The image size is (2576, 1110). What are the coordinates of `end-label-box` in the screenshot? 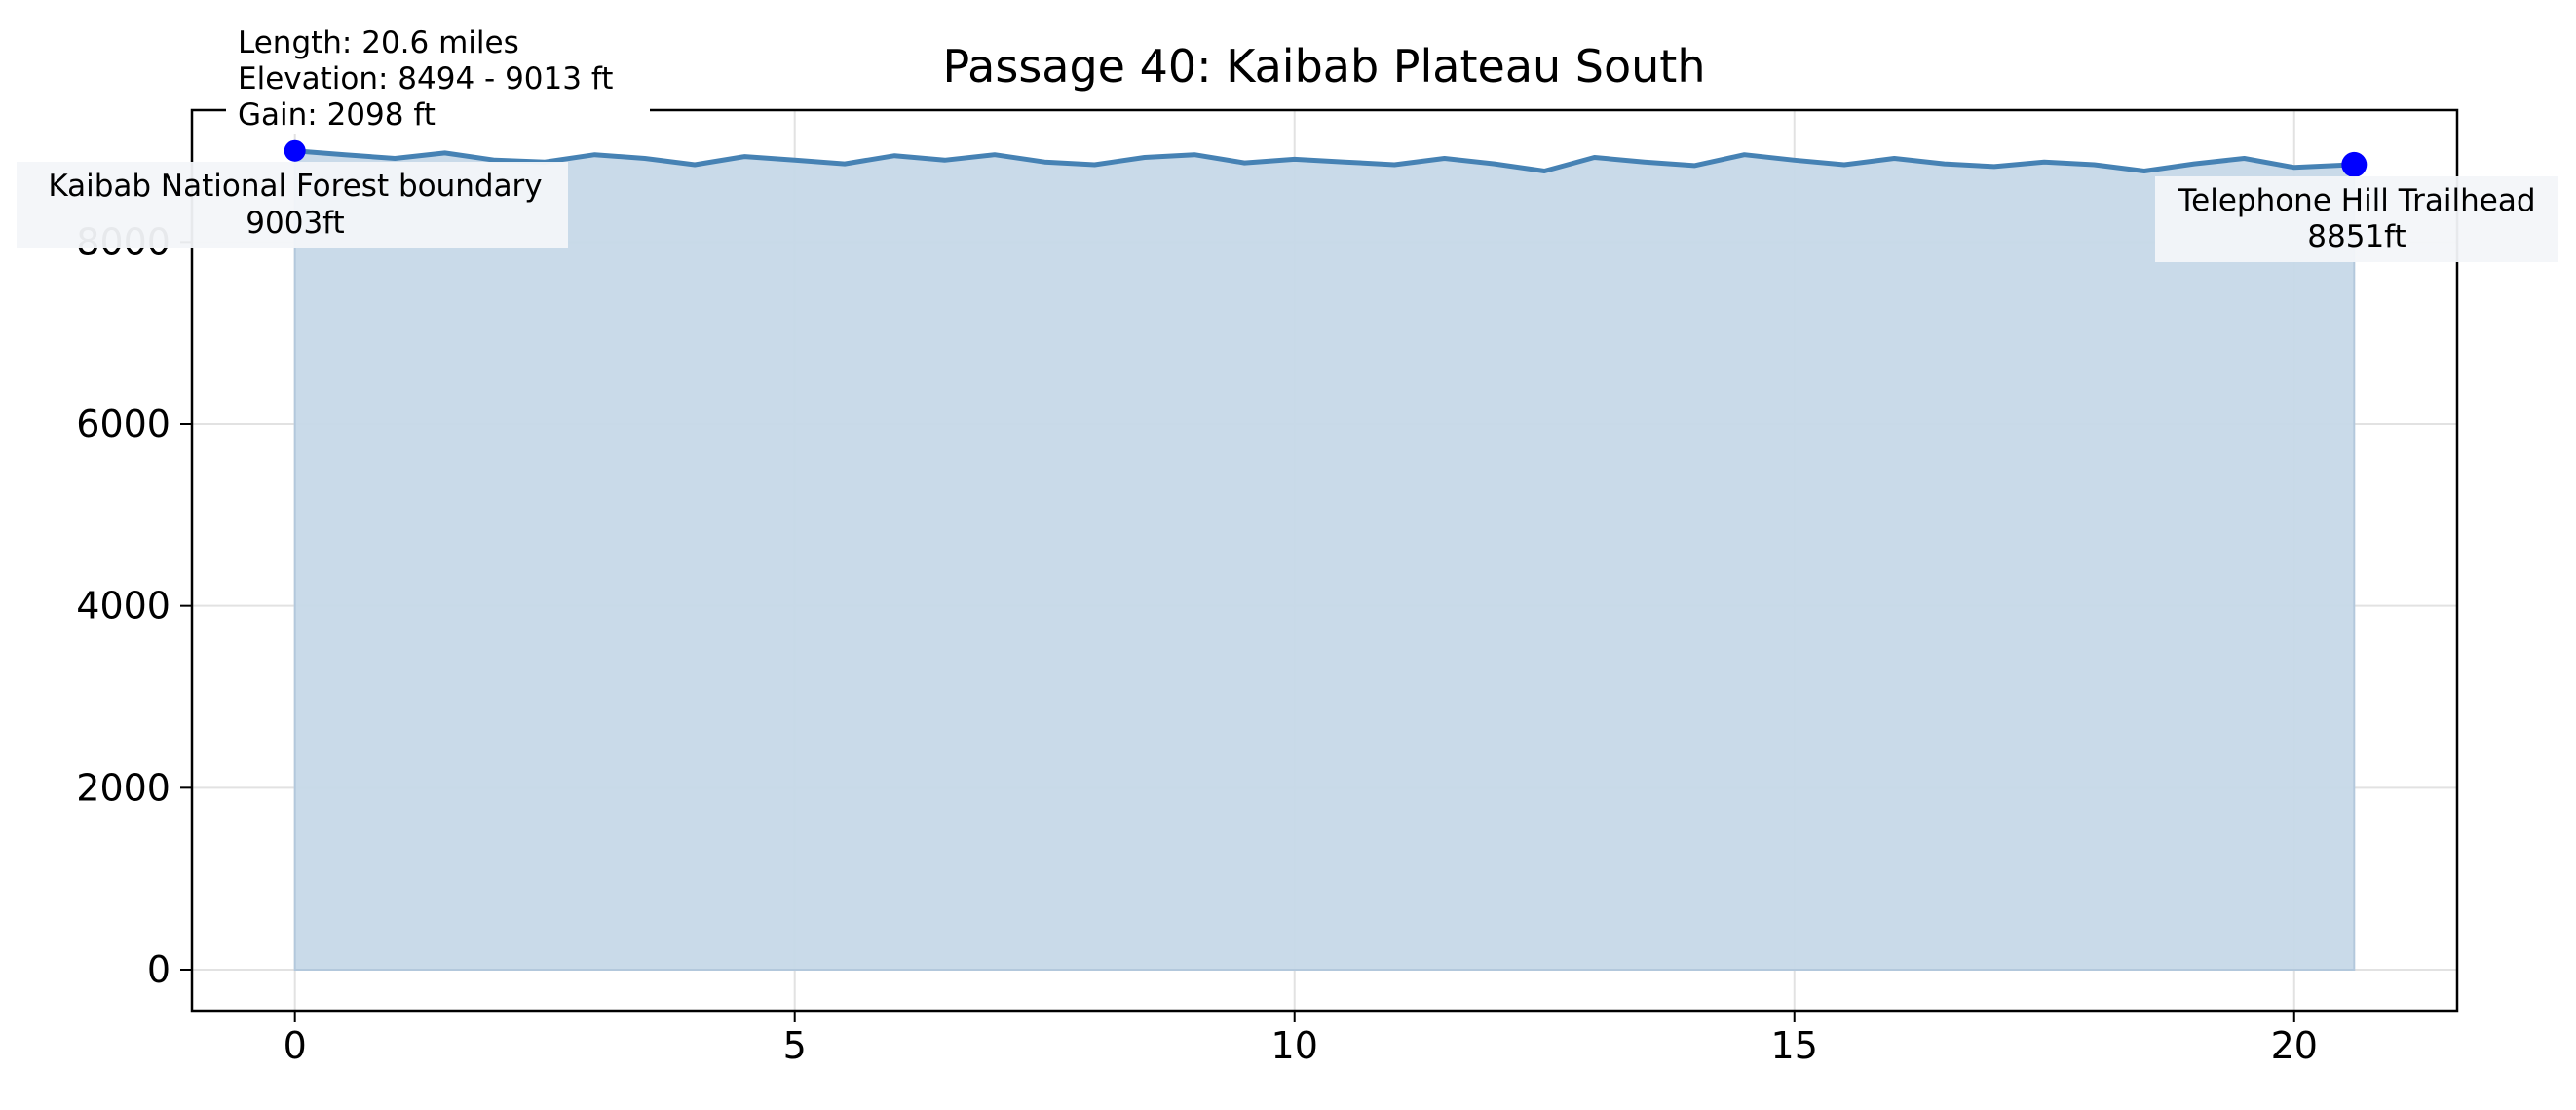 It's located at (2356, 219).